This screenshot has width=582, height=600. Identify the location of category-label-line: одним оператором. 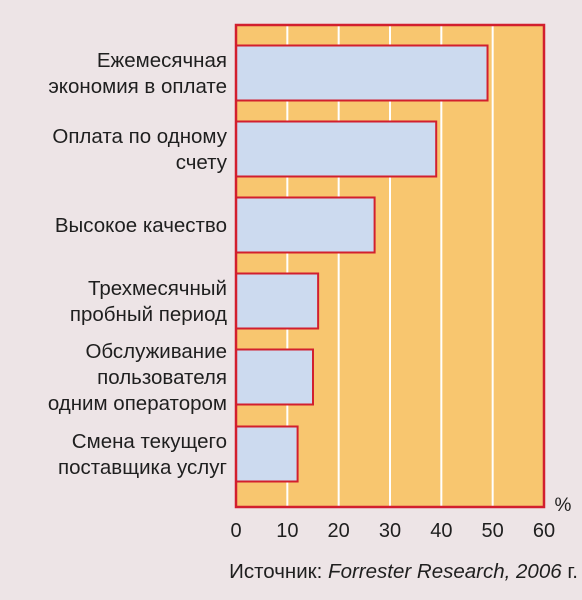
(137, 403).